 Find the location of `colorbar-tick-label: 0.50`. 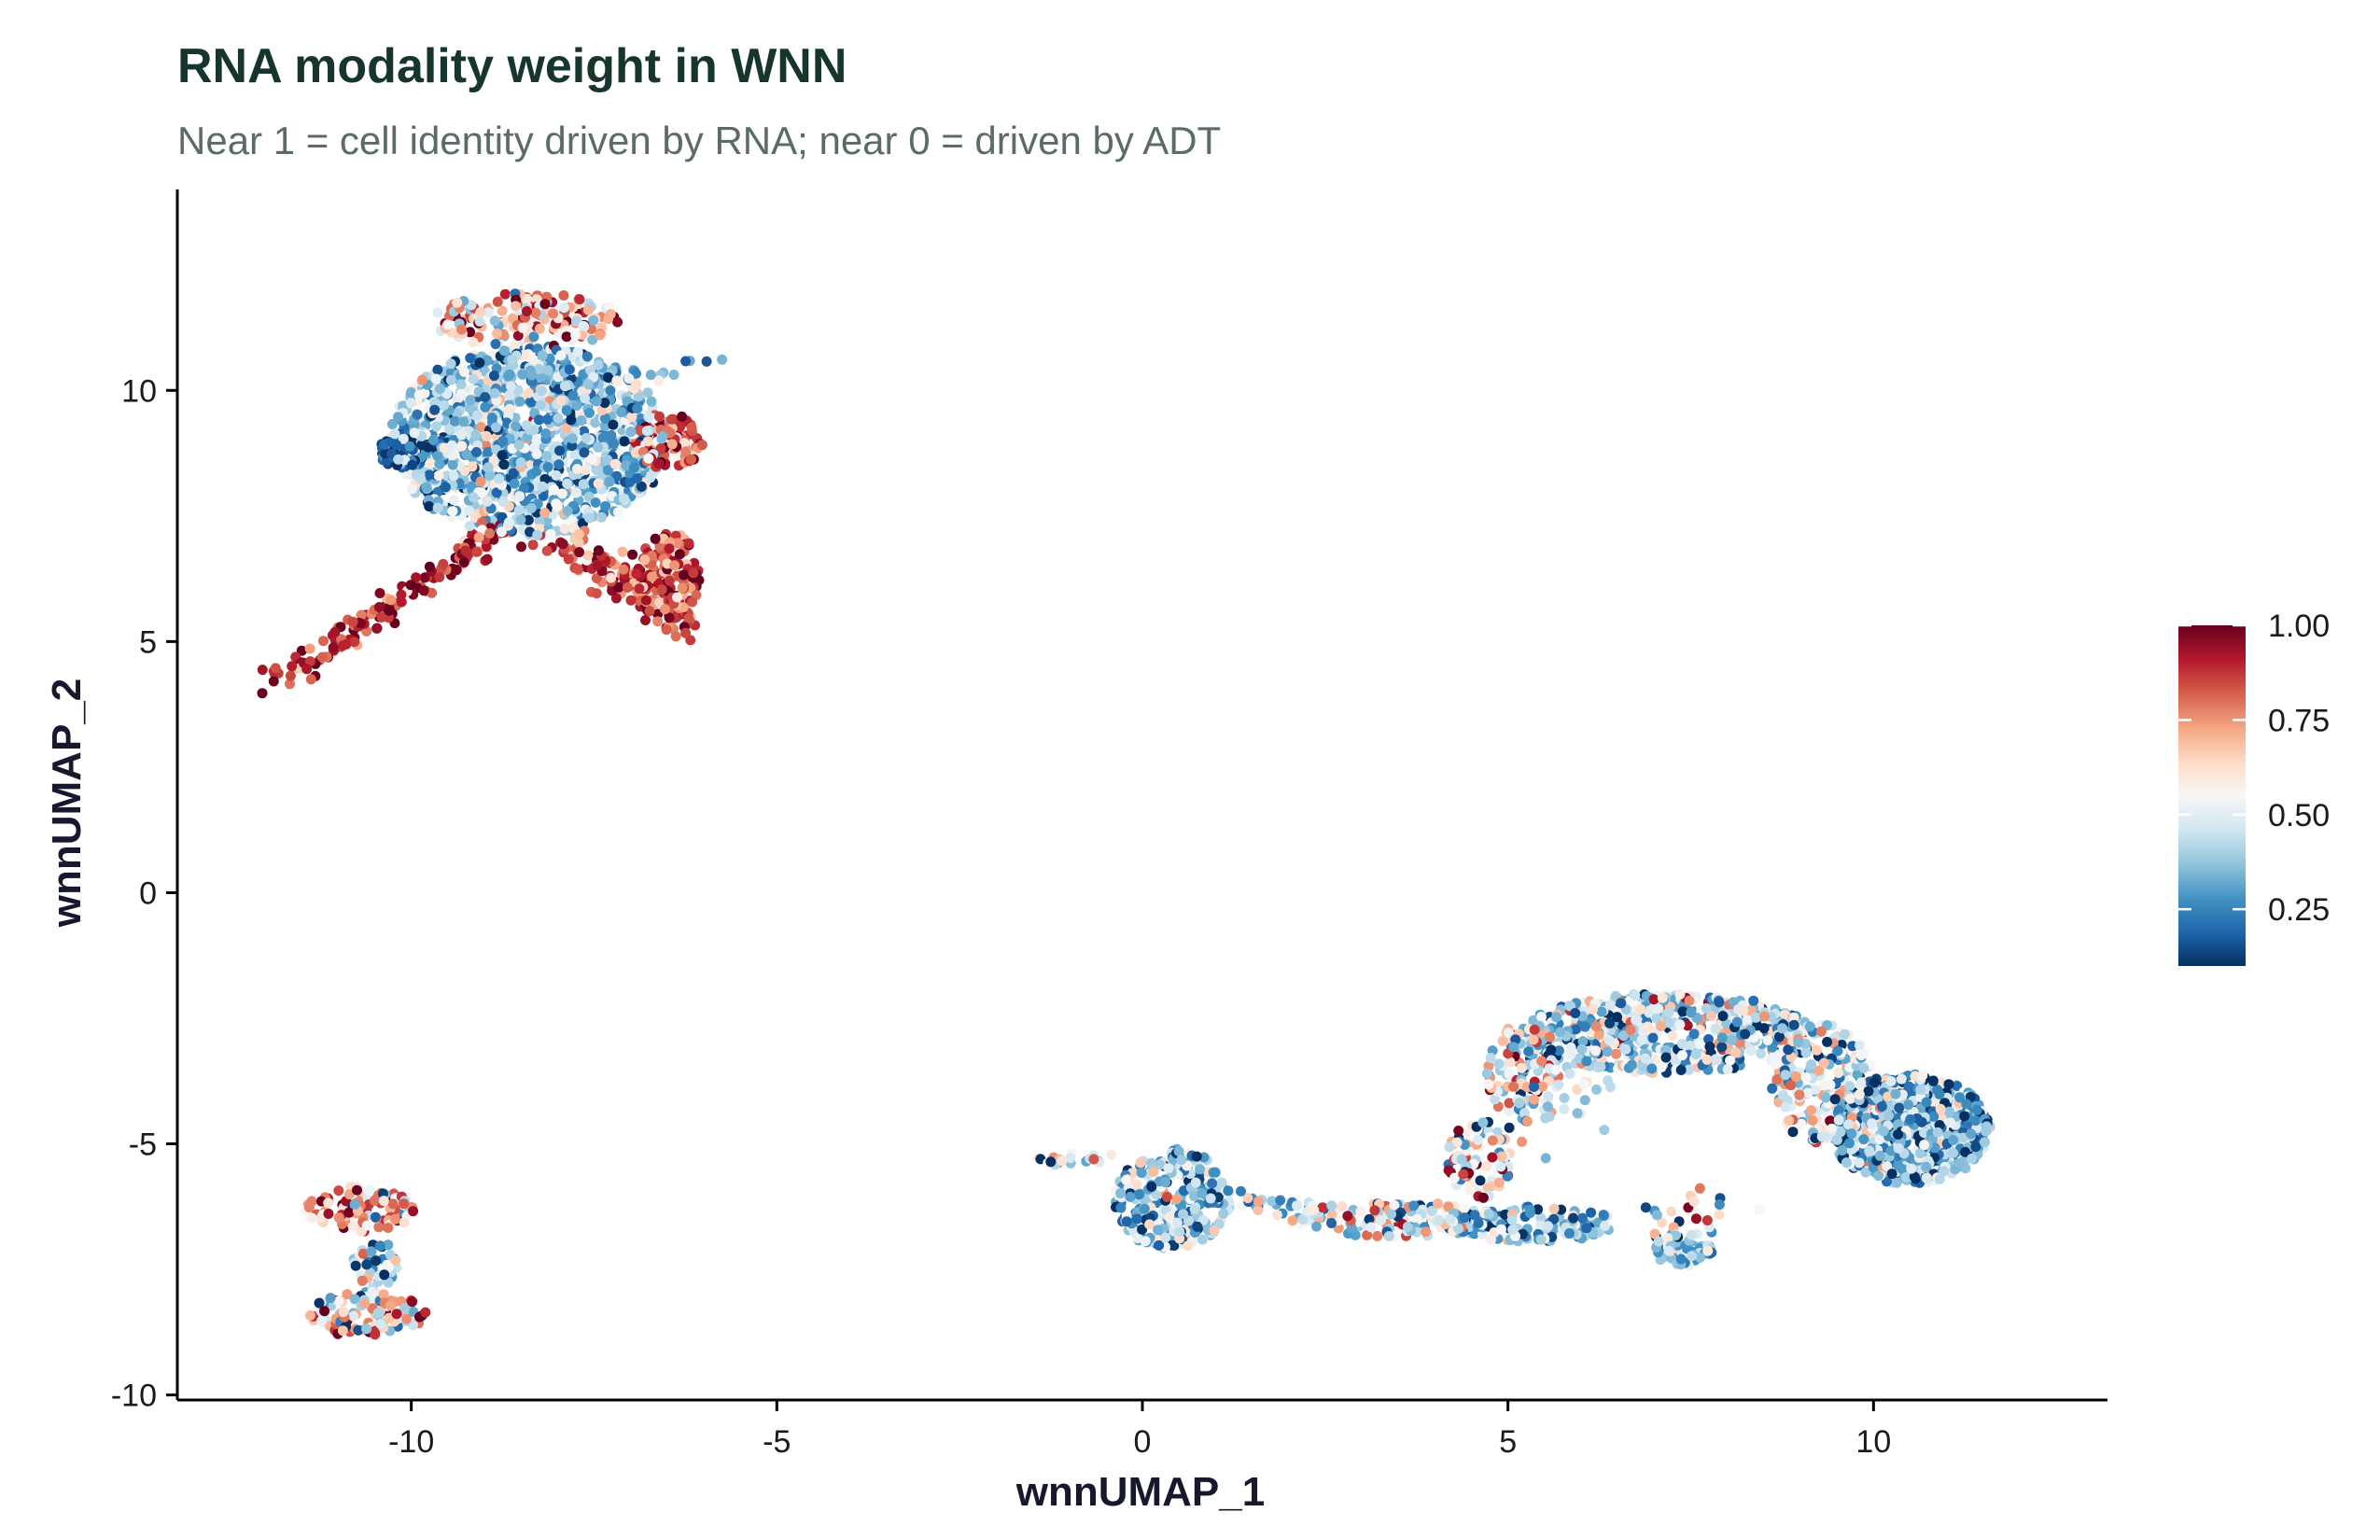

colorbar-tick-label: 0.50 is located at coordinates (2299, 815).